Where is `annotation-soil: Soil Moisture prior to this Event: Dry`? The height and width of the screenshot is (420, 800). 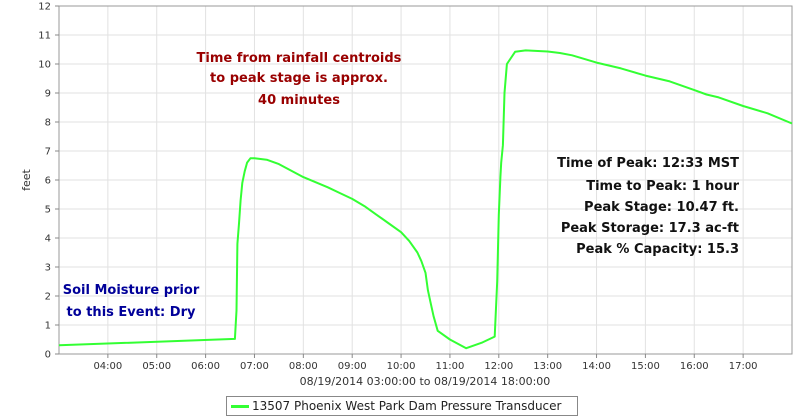
annotation-soil: Soil Moisture prior to this Event: Dry is located at coordinates (131, 301).